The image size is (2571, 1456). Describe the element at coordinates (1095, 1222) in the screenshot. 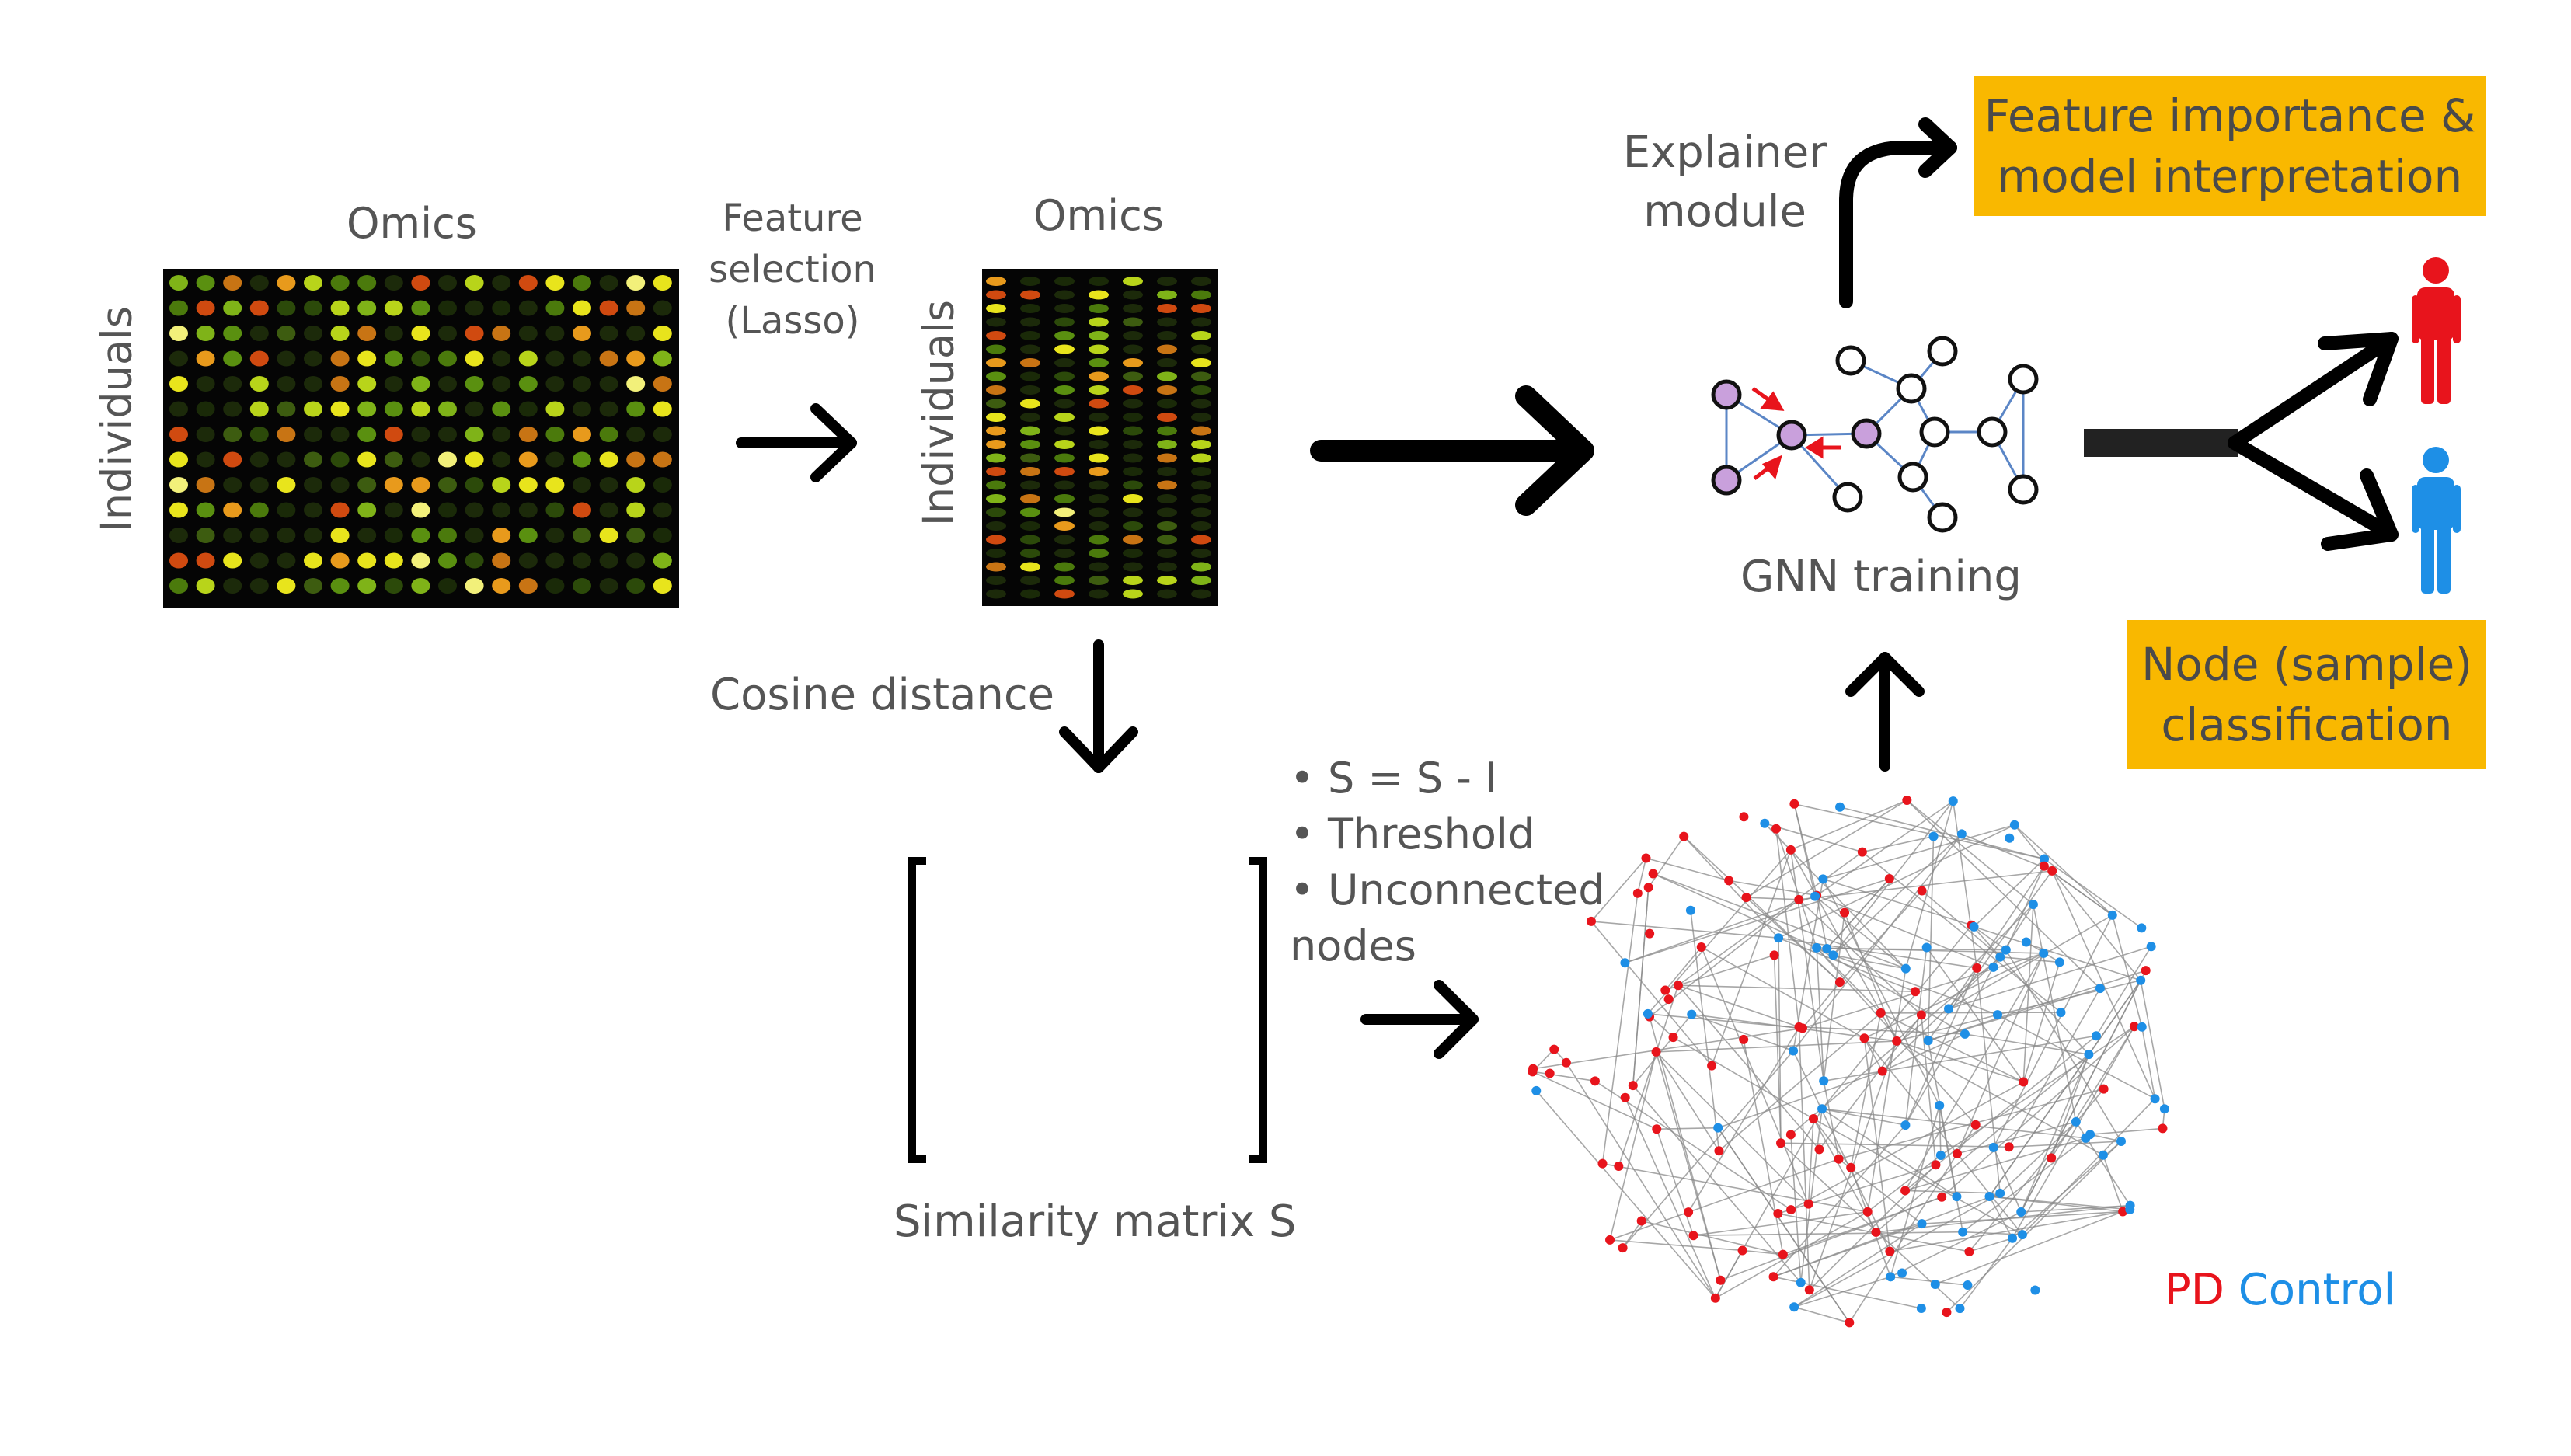

I see `similarity-matrix-label: Similarity matrix S` at that location.